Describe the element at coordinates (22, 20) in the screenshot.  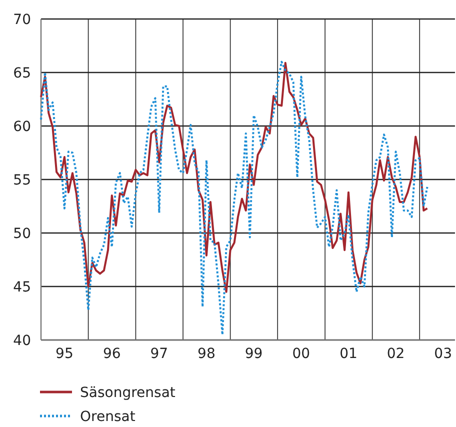
I see `y-tick-label: 70` at that location.